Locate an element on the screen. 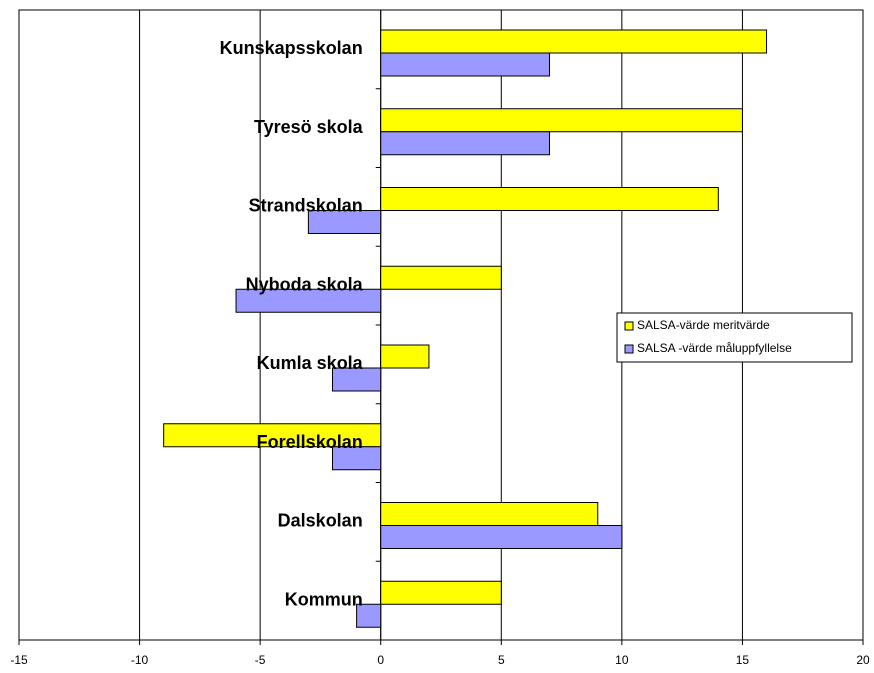  category-label: Dalskolan is located at coordinates (320, 521).